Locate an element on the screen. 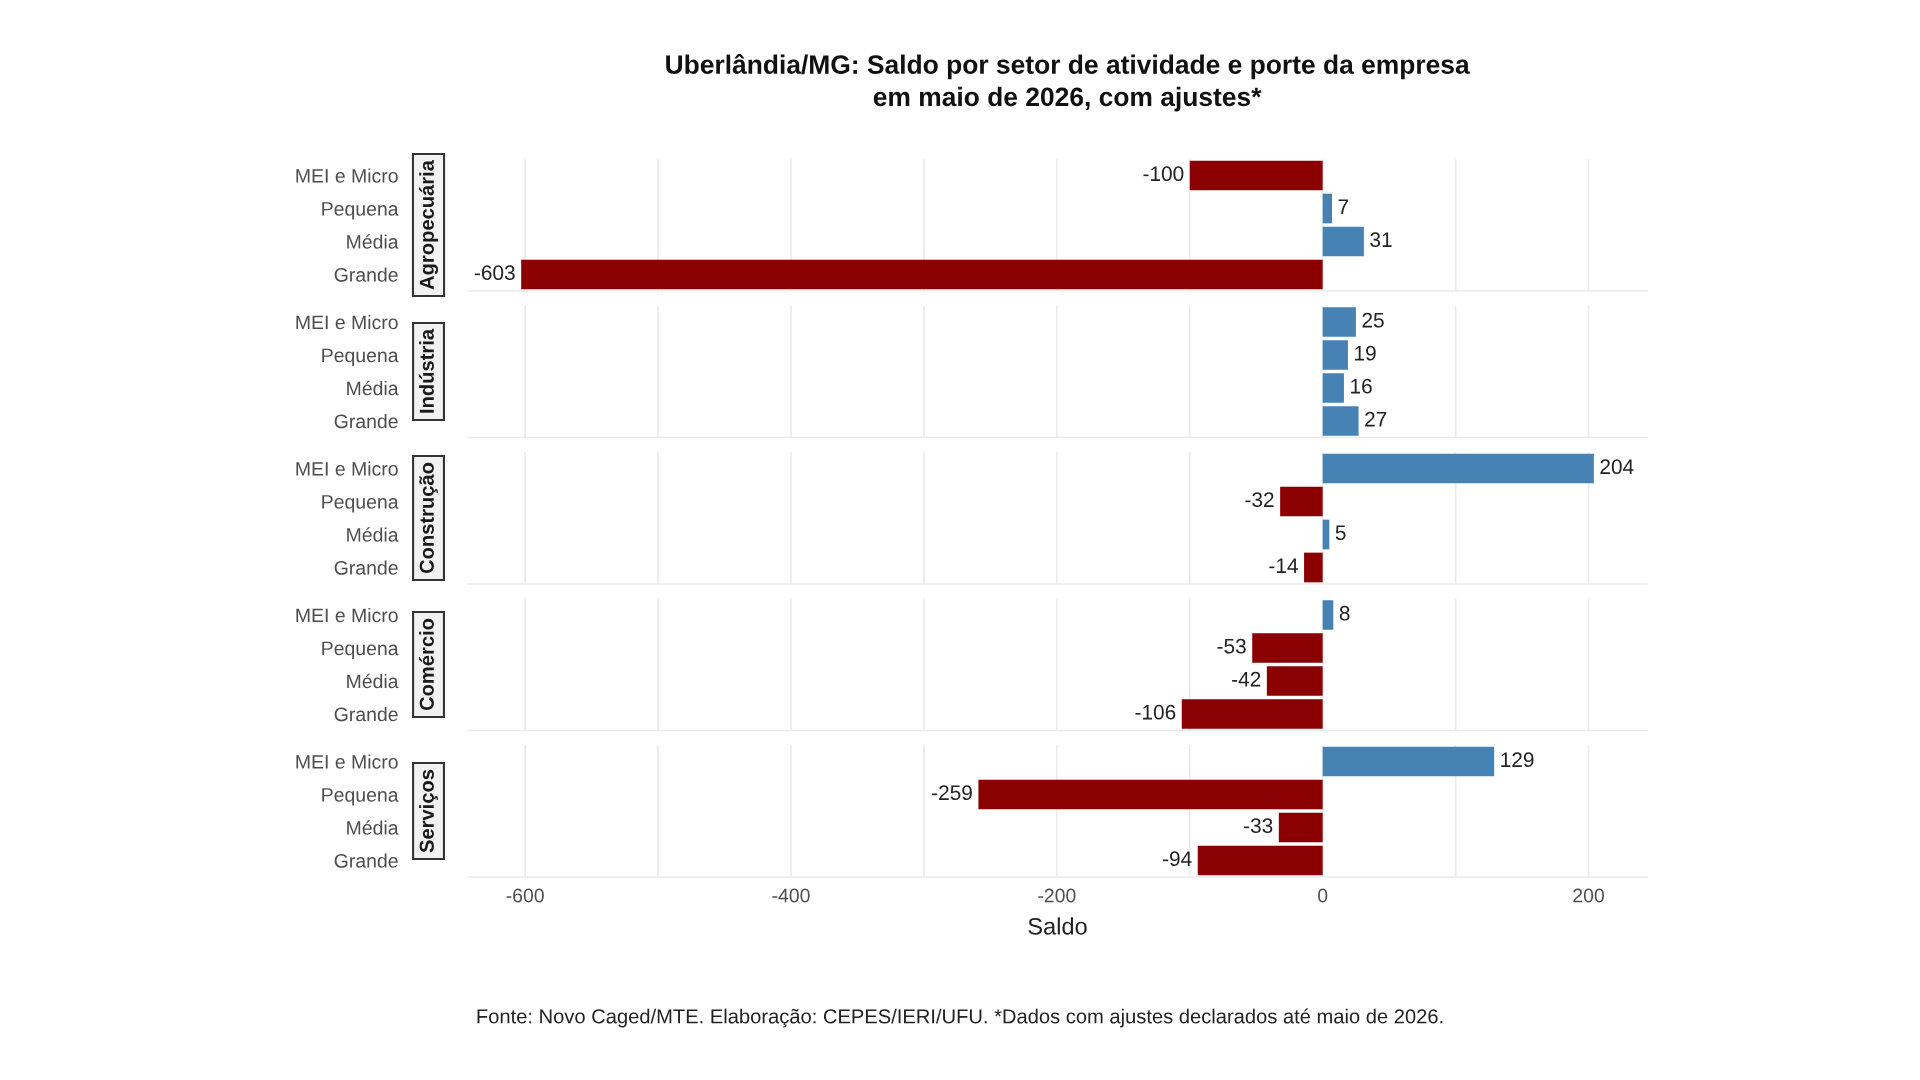  data-label: -42 is located at coordinates (1246, 679).